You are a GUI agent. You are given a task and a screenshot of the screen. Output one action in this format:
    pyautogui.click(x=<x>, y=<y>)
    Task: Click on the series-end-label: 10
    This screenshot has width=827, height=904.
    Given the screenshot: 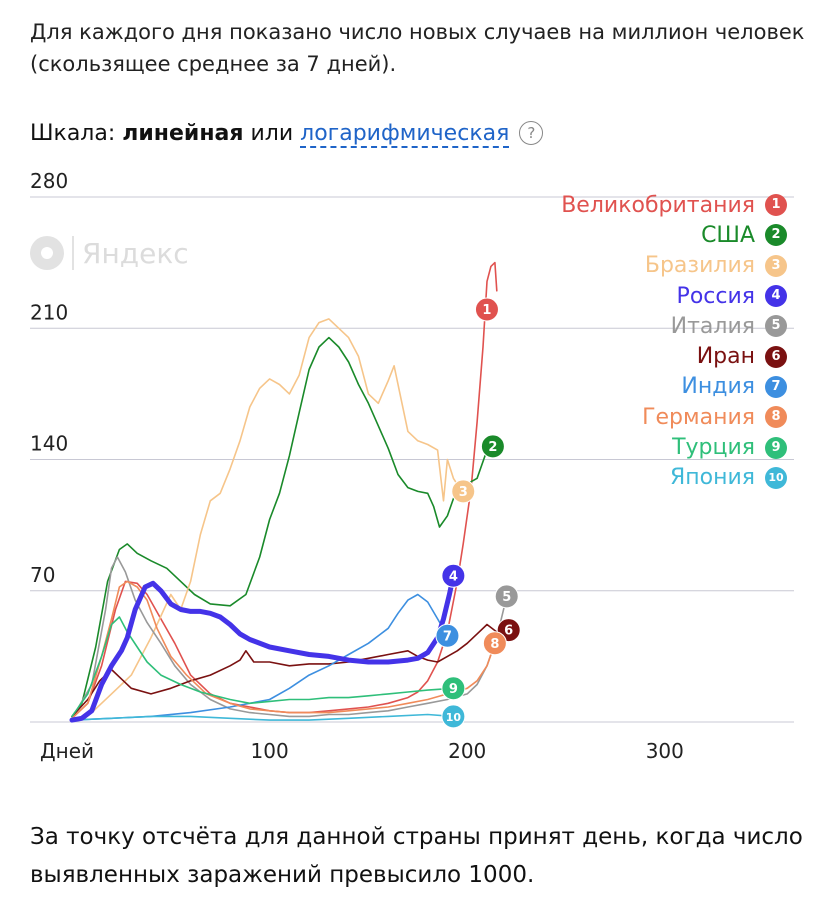 What is the action you would take?
    pyautogui.click(x=454, y=717)
    